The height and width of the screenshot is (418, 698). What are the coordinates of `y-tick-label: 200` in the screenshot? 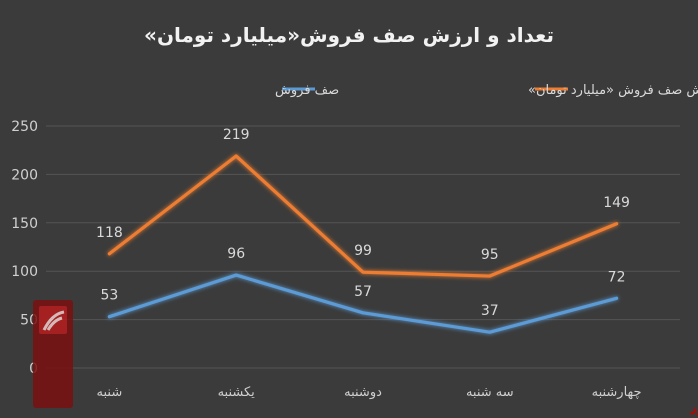 It's located at (24, 175).